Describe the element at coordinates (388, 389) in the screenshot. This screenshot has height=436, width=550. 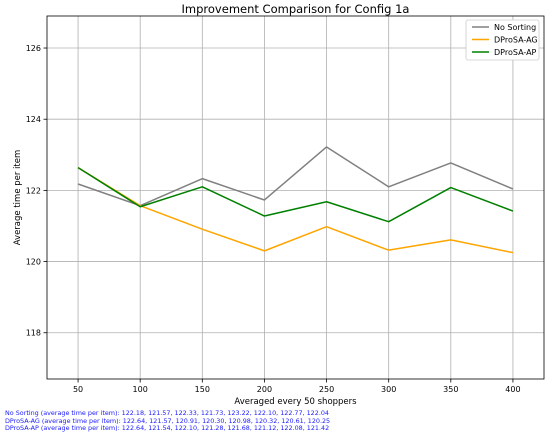
I see `x-tick-label: 300` at that location.